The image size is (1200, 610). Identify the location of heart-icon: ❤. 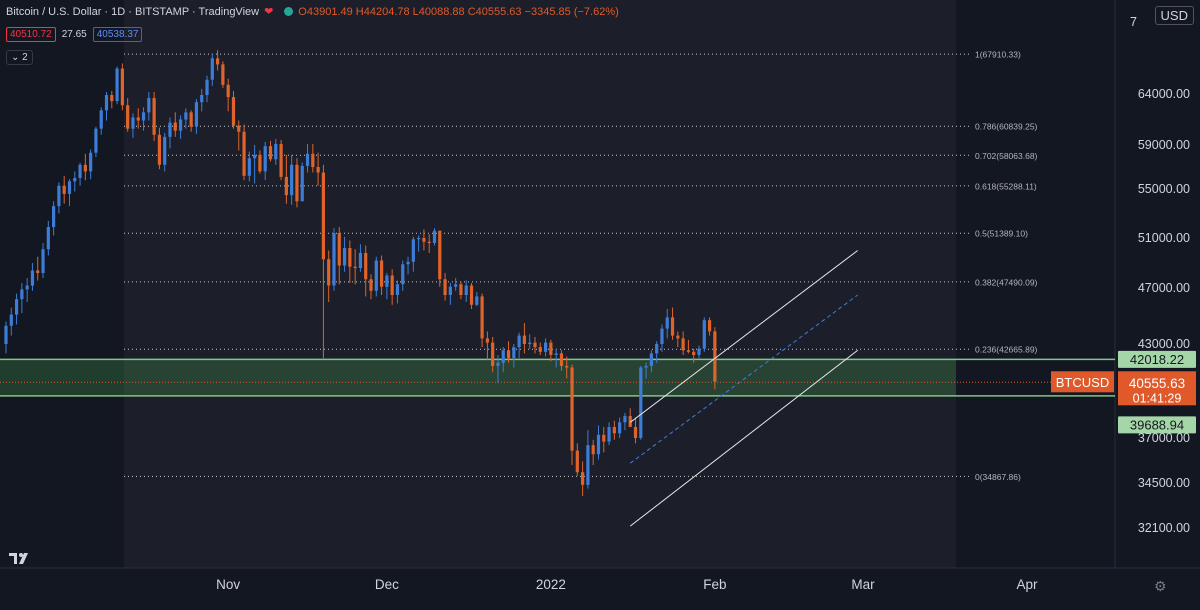
(269, 12).